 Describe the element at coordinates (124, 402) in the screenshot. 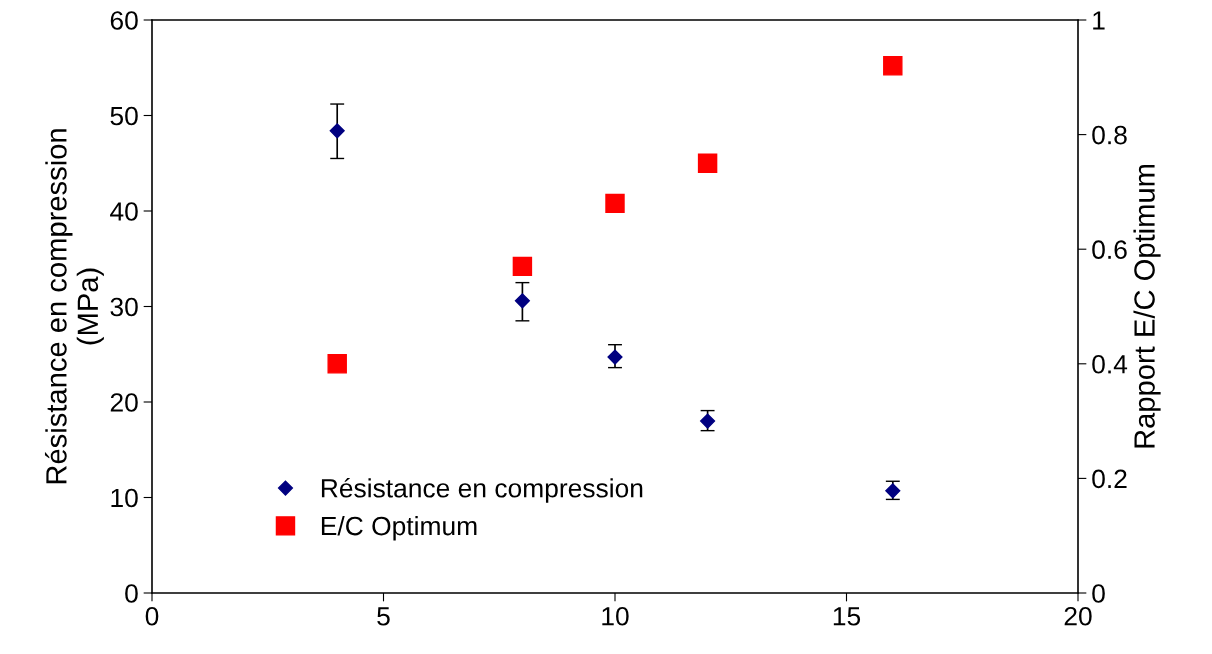

I see `y-tick-label: 20` at that location.